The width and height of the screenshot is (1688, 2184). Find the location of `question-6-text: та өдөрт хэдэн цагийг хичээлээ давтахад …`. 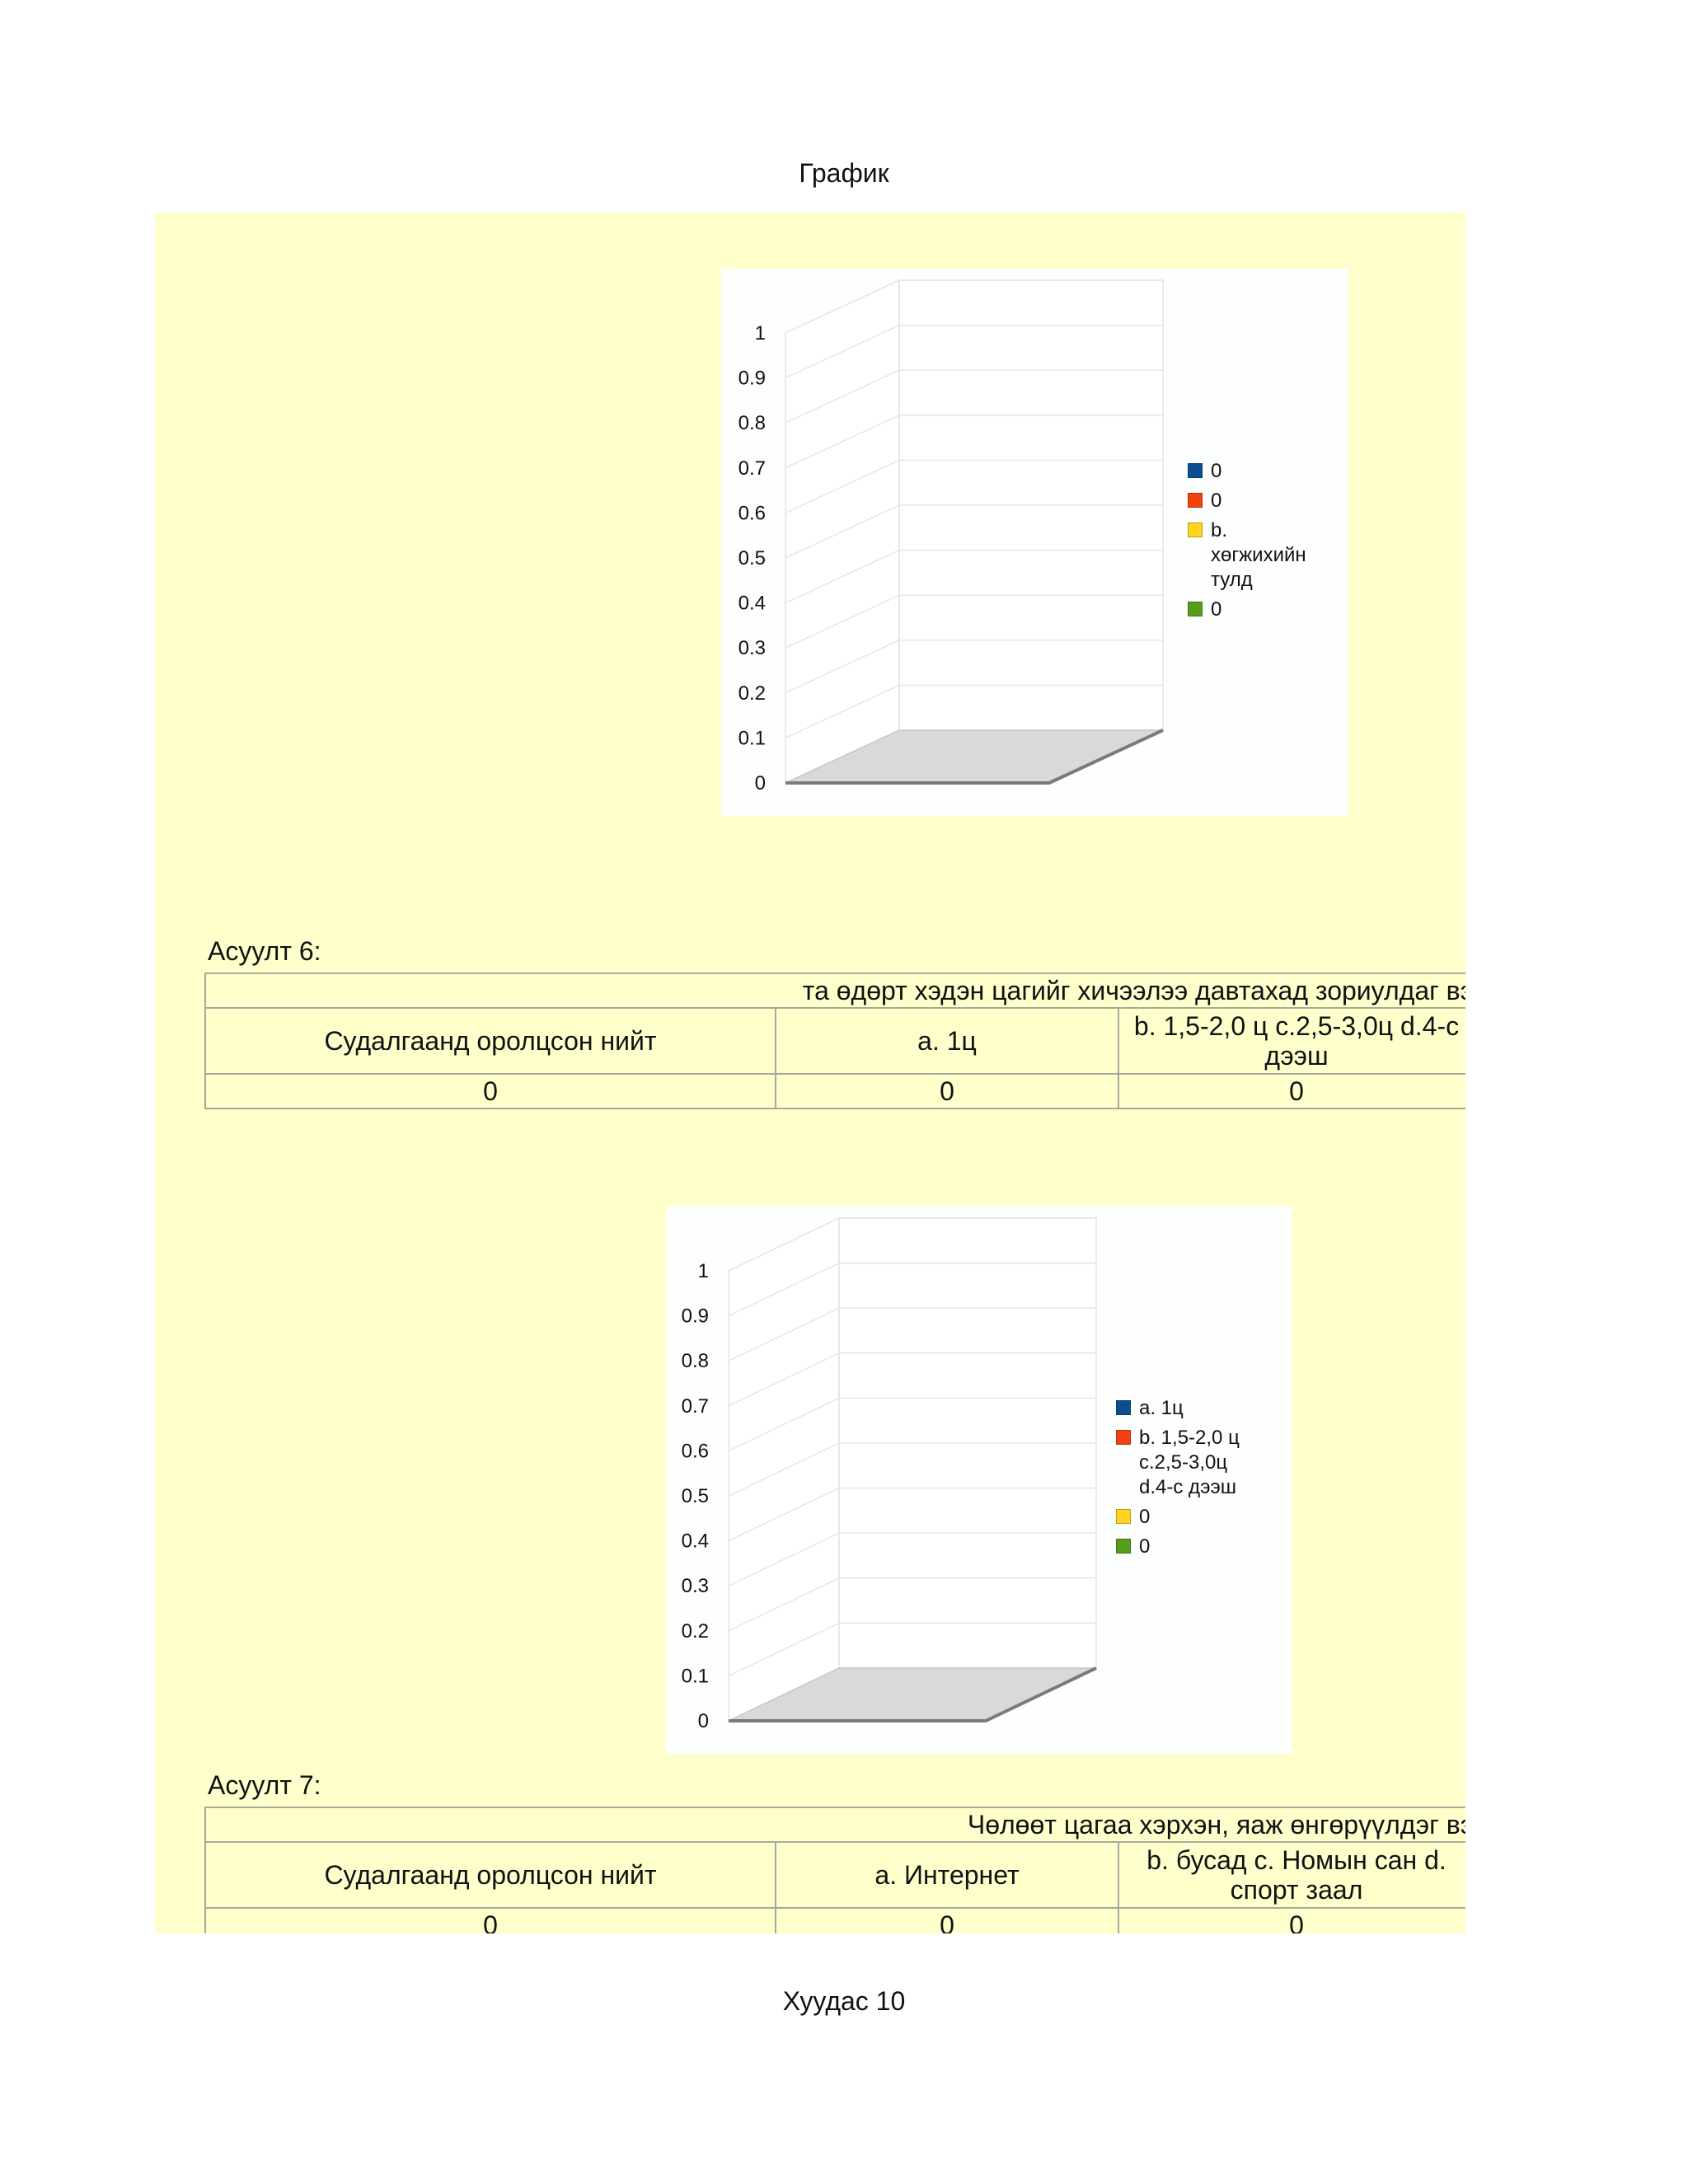

question-6-text: та өдөрт хэдэн цагийг хичээлээ давтахад … is located at coordinates (834, 990).